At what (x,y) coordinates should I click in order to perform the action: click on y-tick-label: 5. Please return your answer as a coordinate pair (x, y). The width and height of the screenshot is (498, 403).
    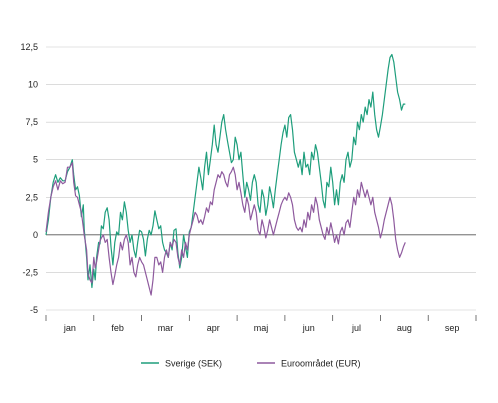
    Looking at the image, I should click on (35, 160).